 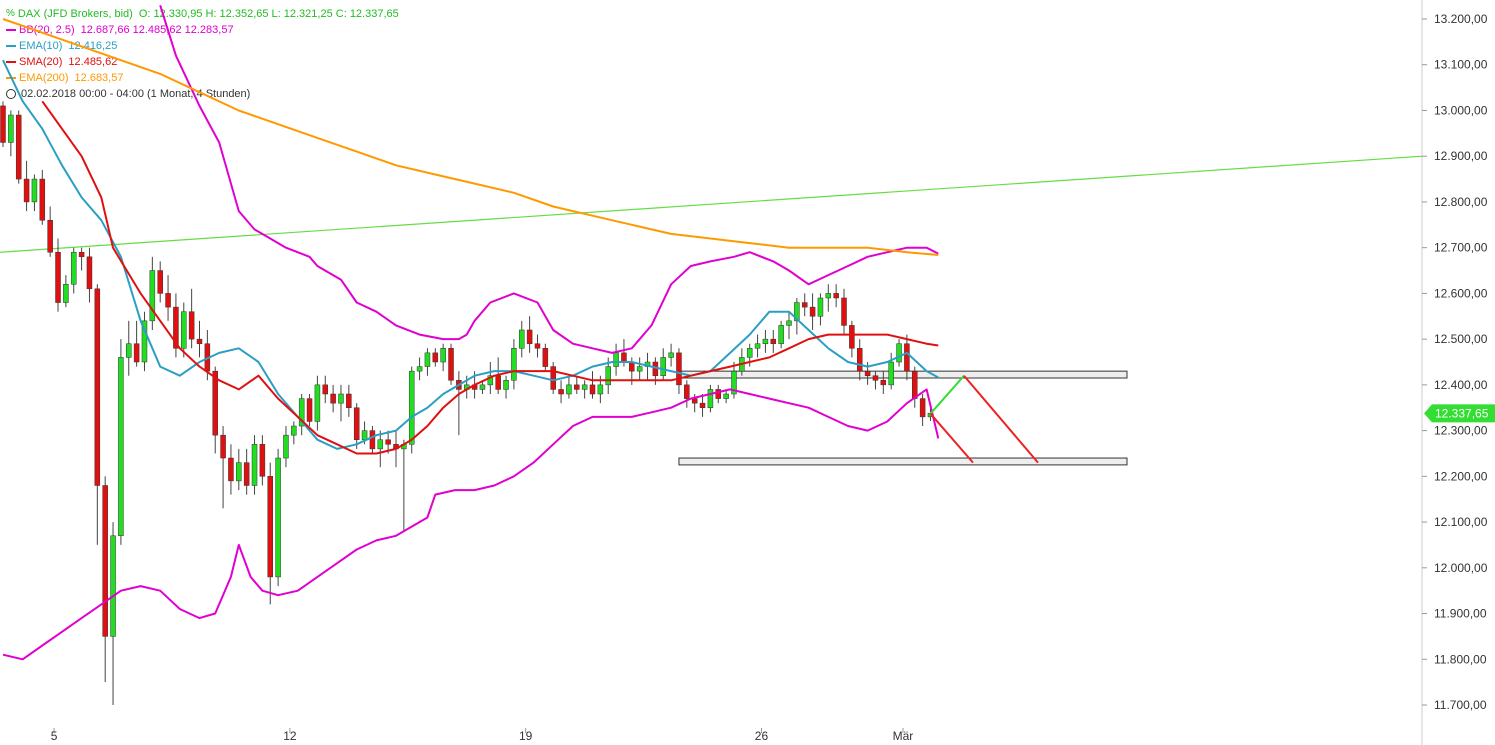 What do you see at coordinates (11, 46) in the screenshot?
I see `ema10-swatch` at bounding box center [11, 46].